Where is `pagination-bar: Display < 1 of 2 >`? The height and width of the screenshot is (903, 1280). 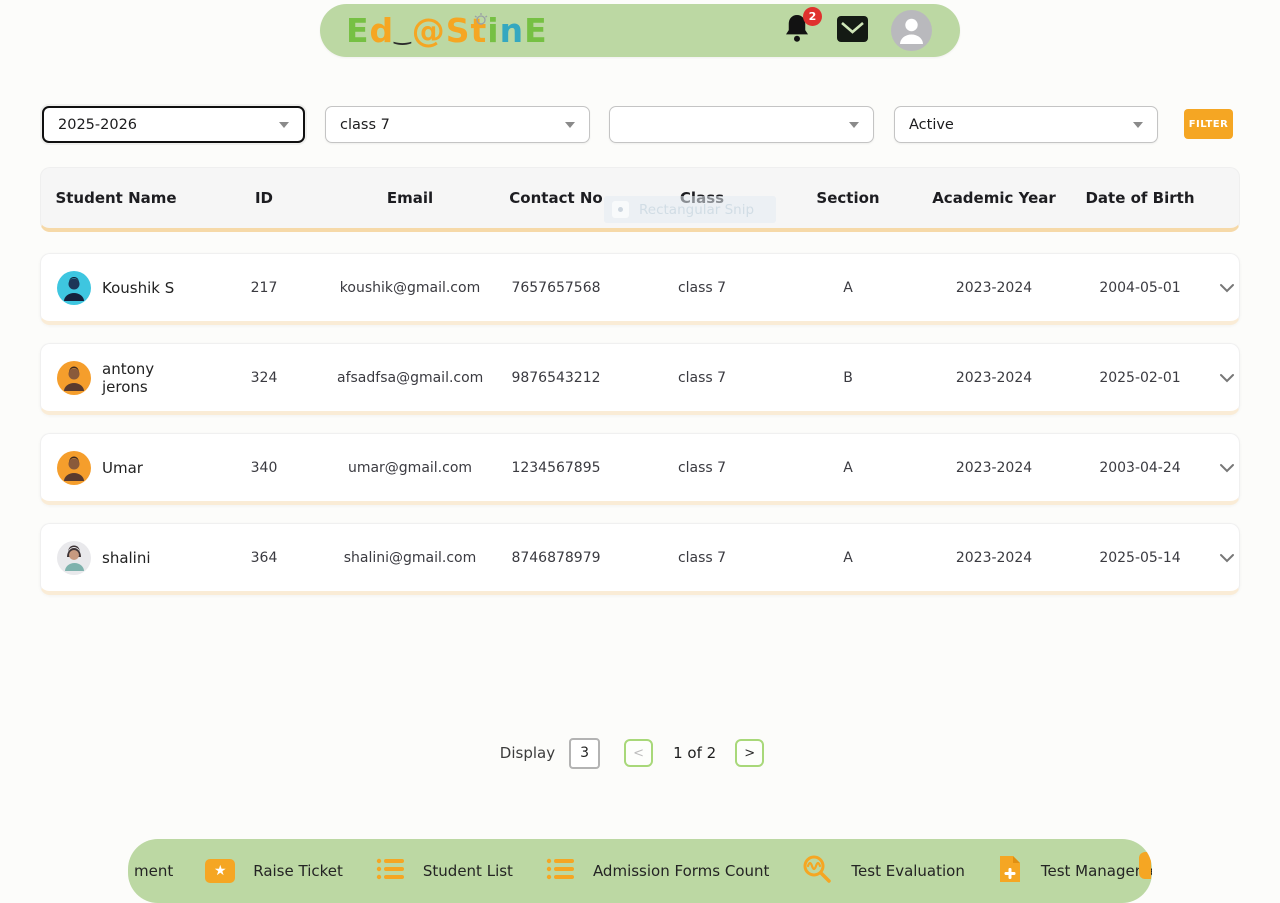
pagination-bar: Display < 1 of 2 > is located at coordinates (632, 753).